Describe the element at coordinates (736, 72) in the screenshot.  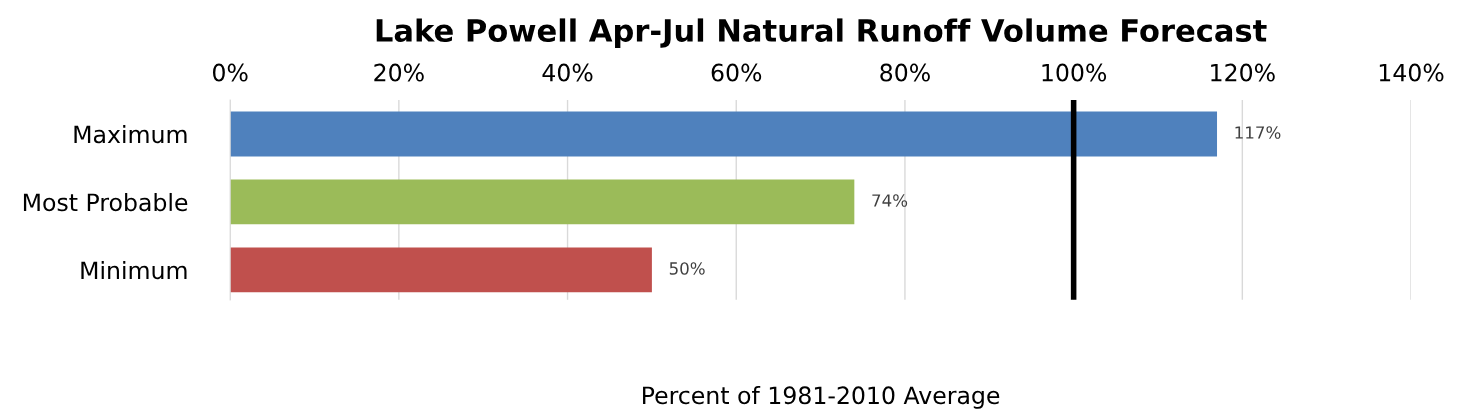
I see `x-tick-label: 60%` at that location.